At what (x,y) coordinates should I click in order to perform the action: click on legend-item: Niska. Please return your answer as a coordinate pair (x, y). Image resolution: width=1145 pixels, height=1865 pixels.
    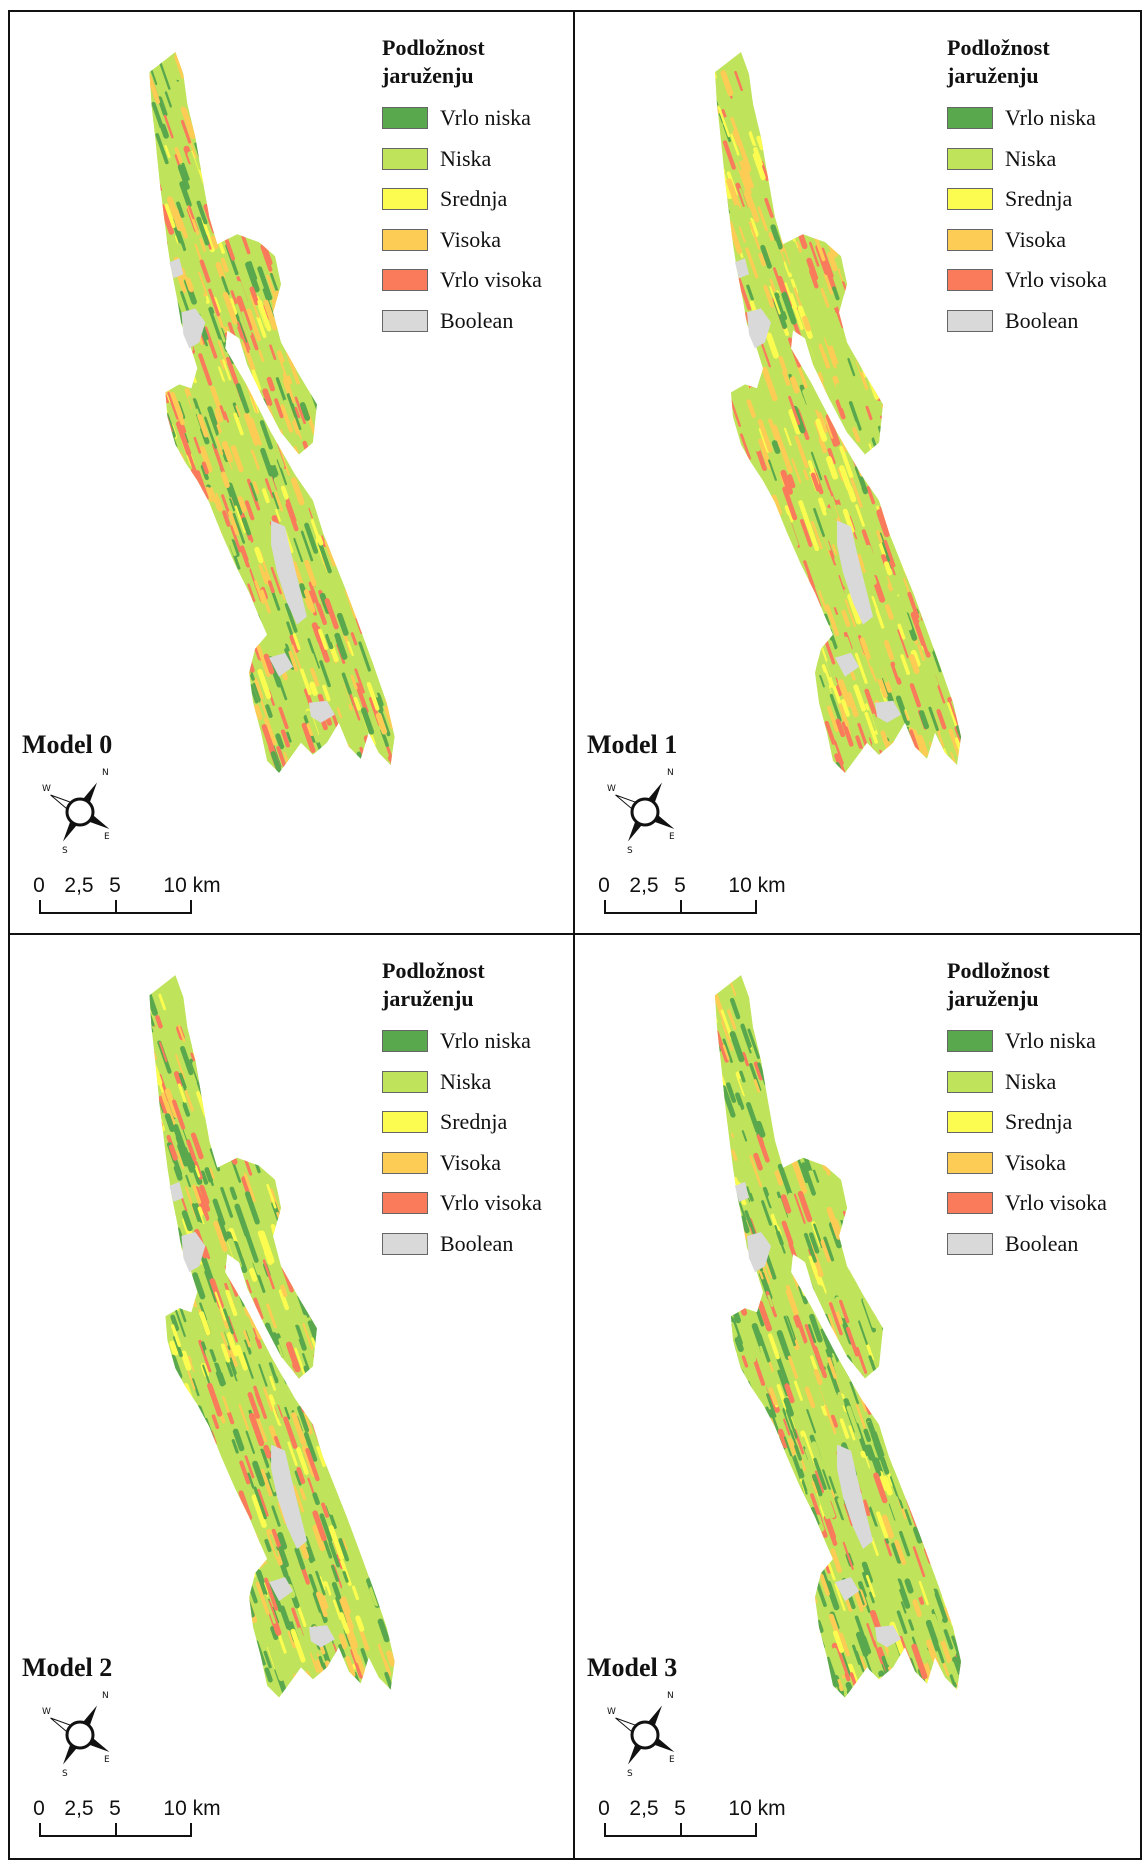
    Looking at the image, I should click on (477, 1082).